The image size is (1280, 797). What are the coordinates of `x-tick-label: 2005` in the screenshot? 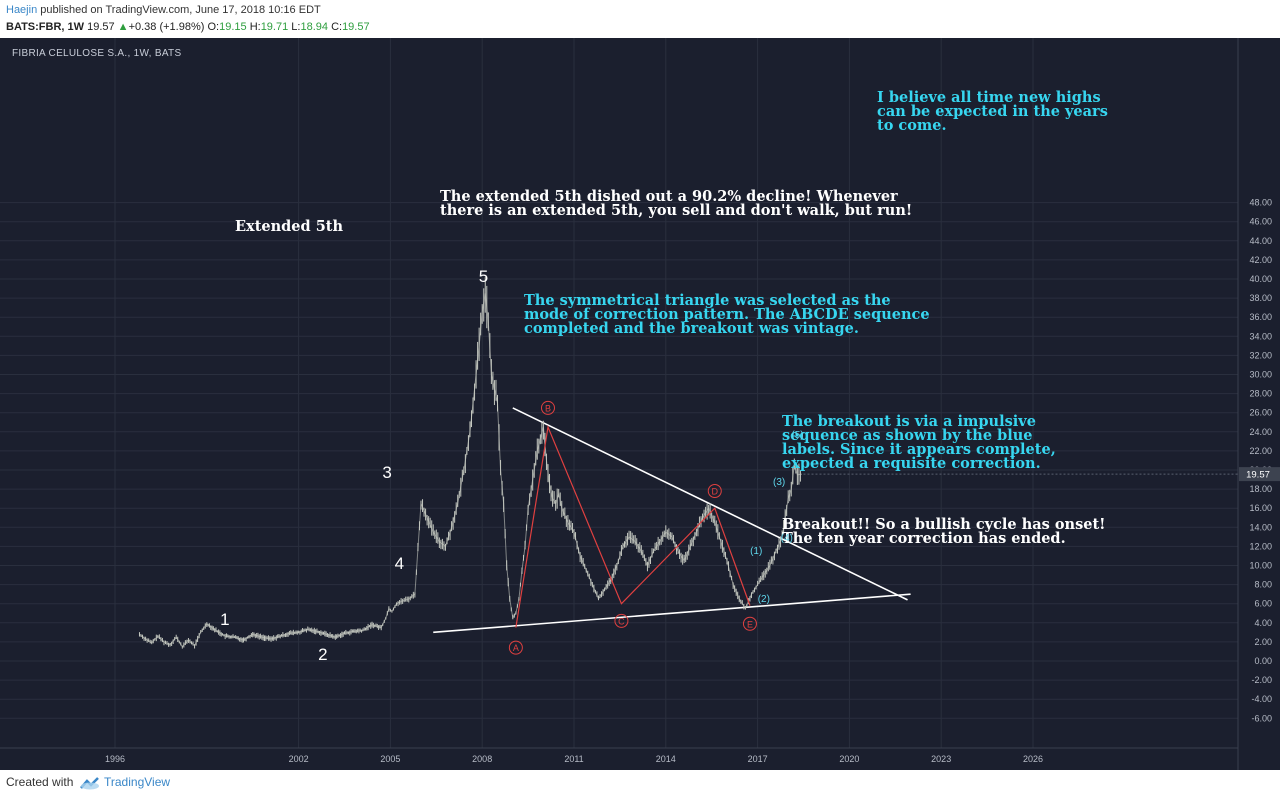 It's located at (390, 759).